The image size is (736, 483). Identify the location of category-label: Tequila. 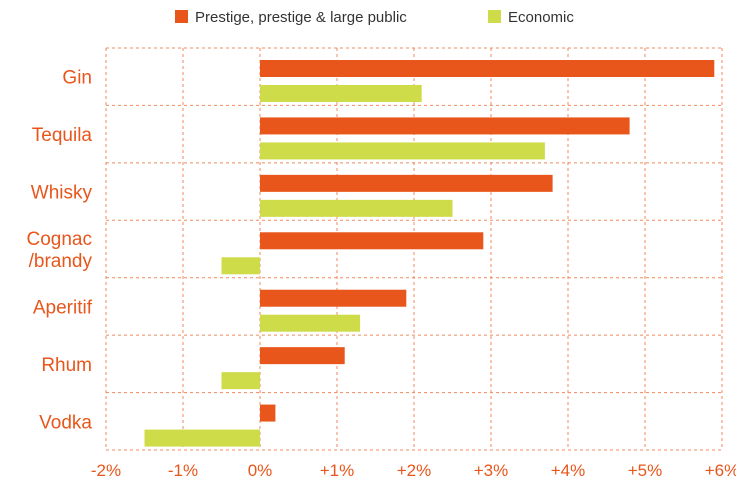
(62, 135).